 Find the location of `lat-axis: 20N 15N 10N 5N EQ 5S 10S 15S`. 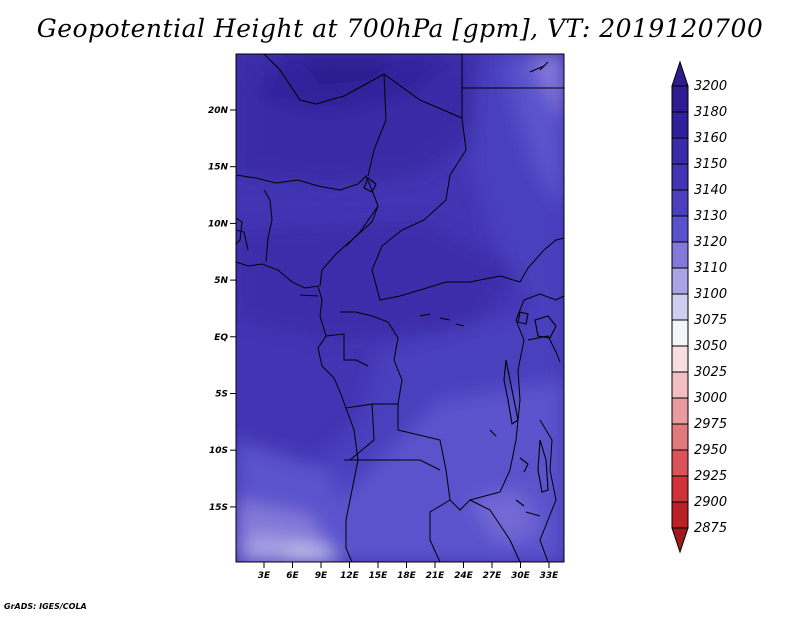

lat-axis: 20N 15N 10N 5N EQ 5S 10S 15S is located at coordinates (222, 309).